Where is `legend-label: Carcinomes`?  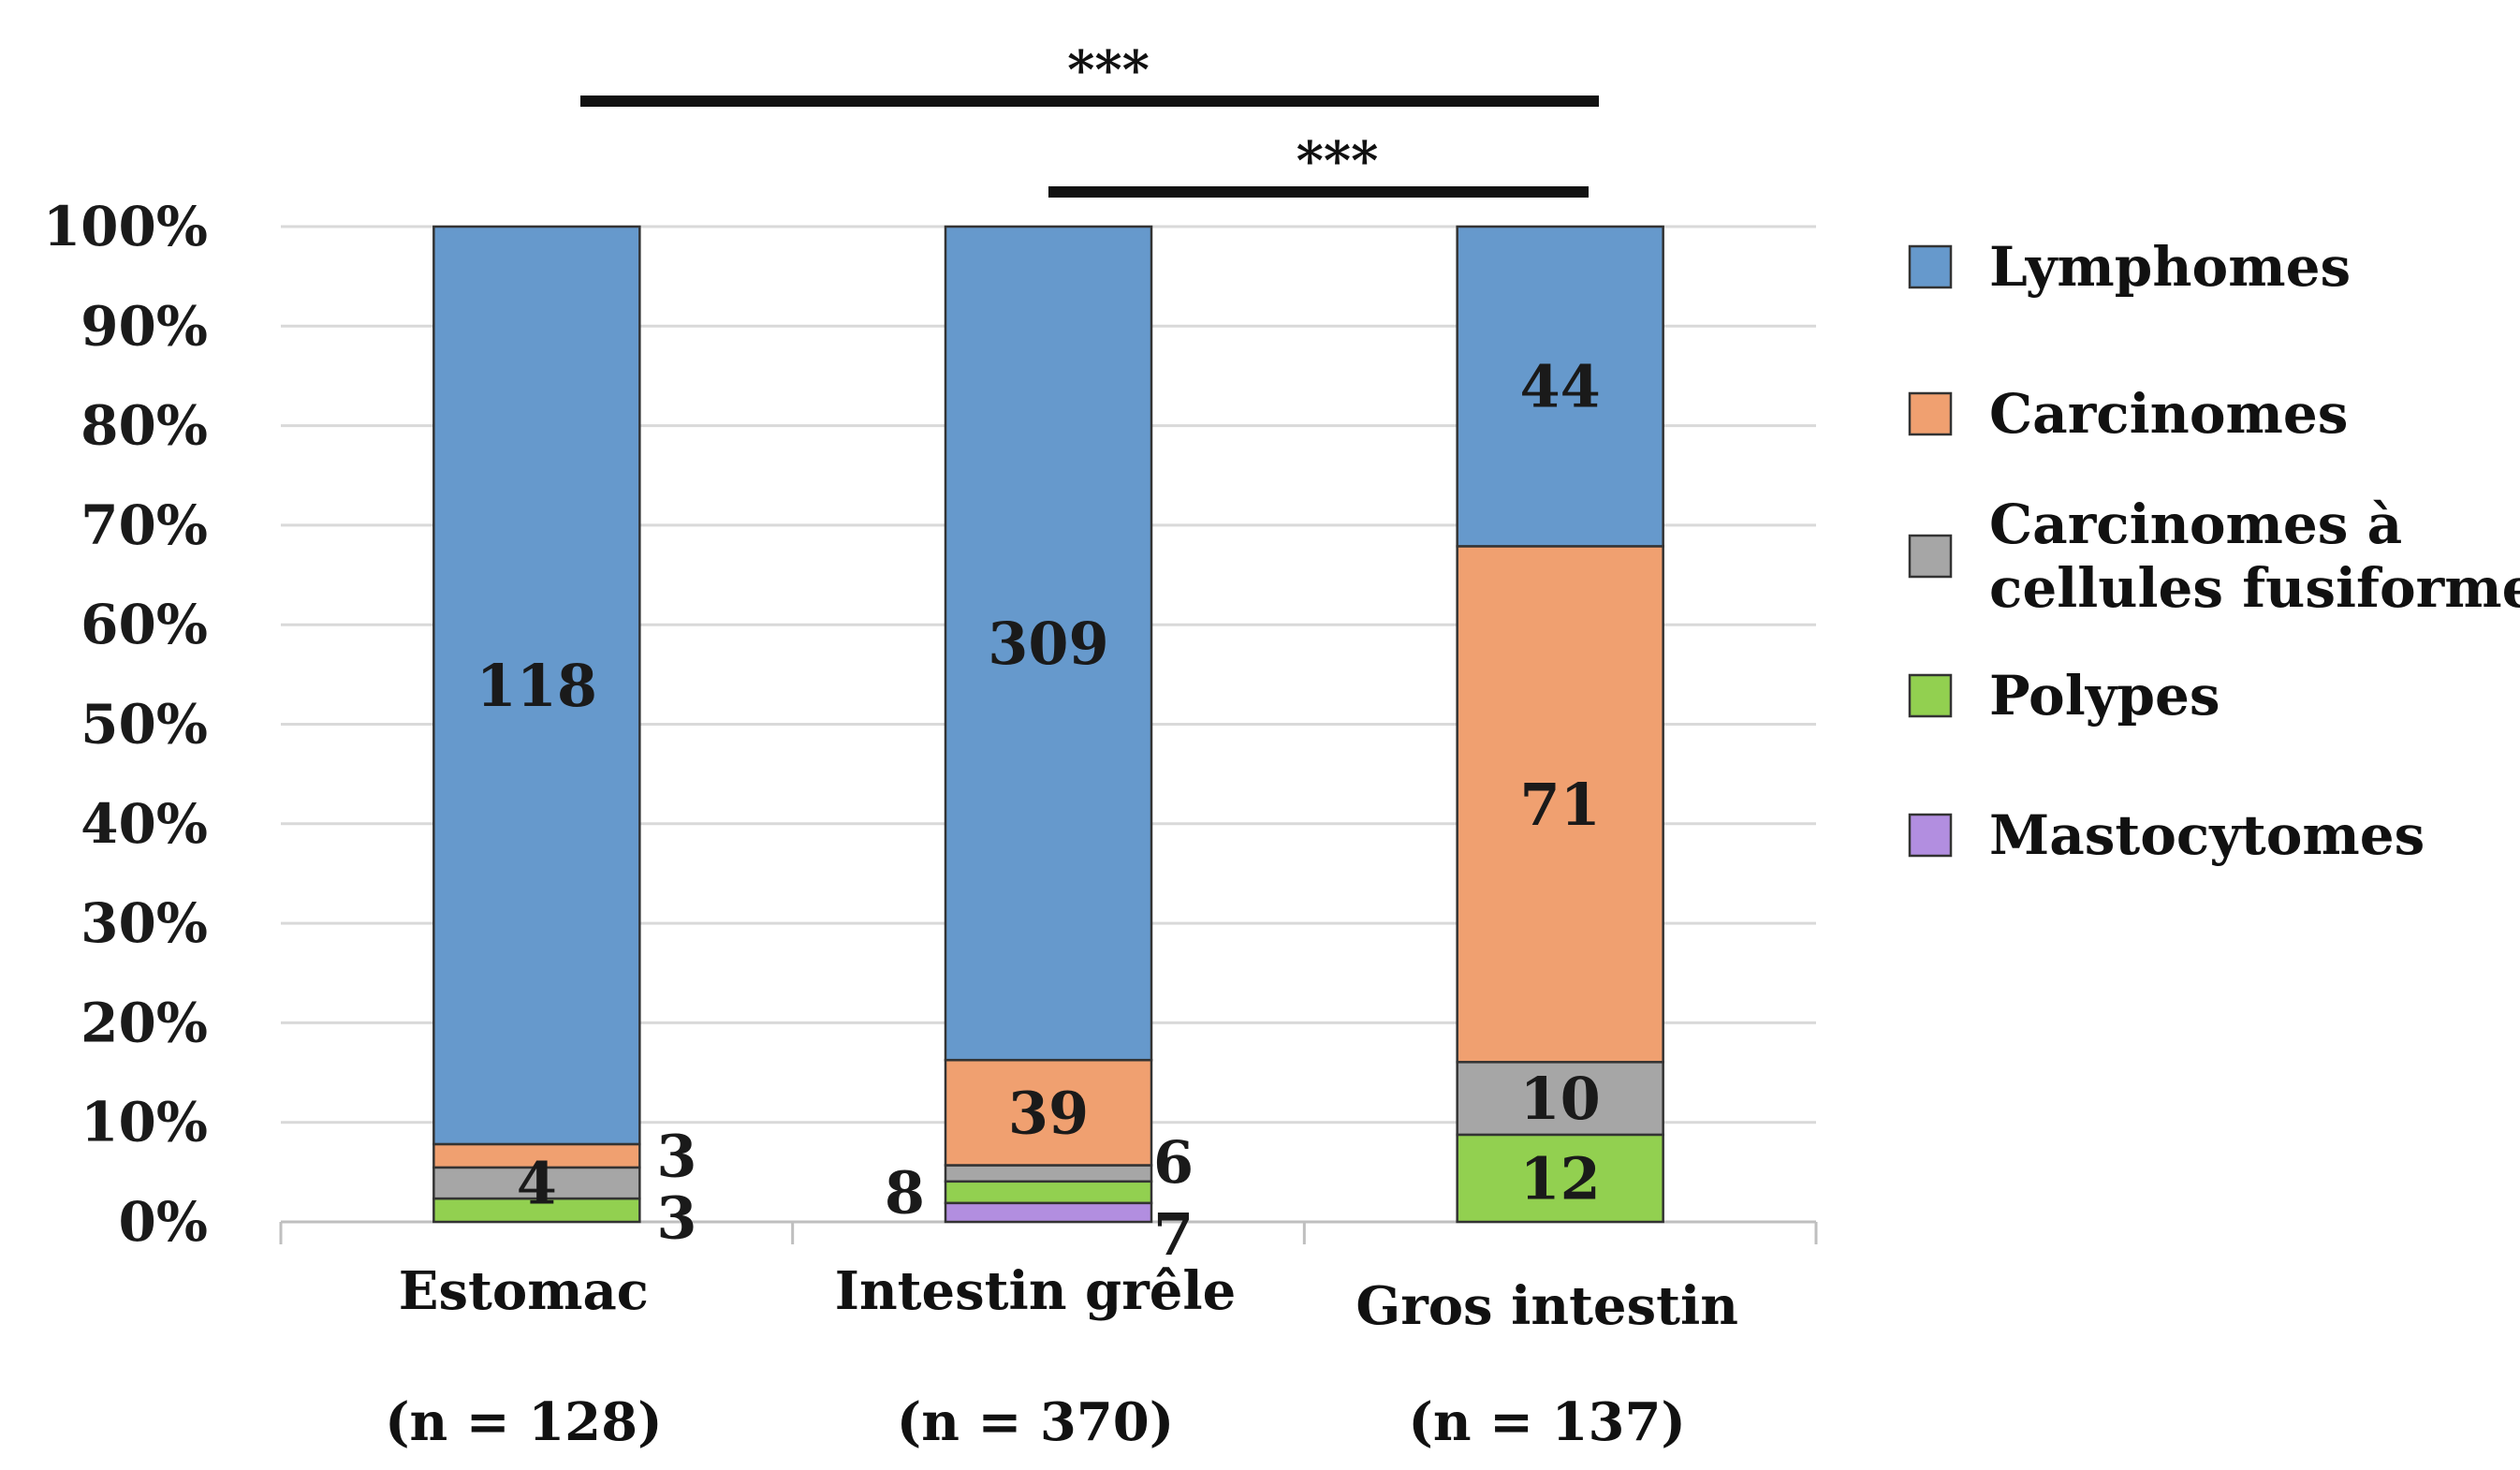 legend-label: Carcinomes is located at coordinates (2168, 414).